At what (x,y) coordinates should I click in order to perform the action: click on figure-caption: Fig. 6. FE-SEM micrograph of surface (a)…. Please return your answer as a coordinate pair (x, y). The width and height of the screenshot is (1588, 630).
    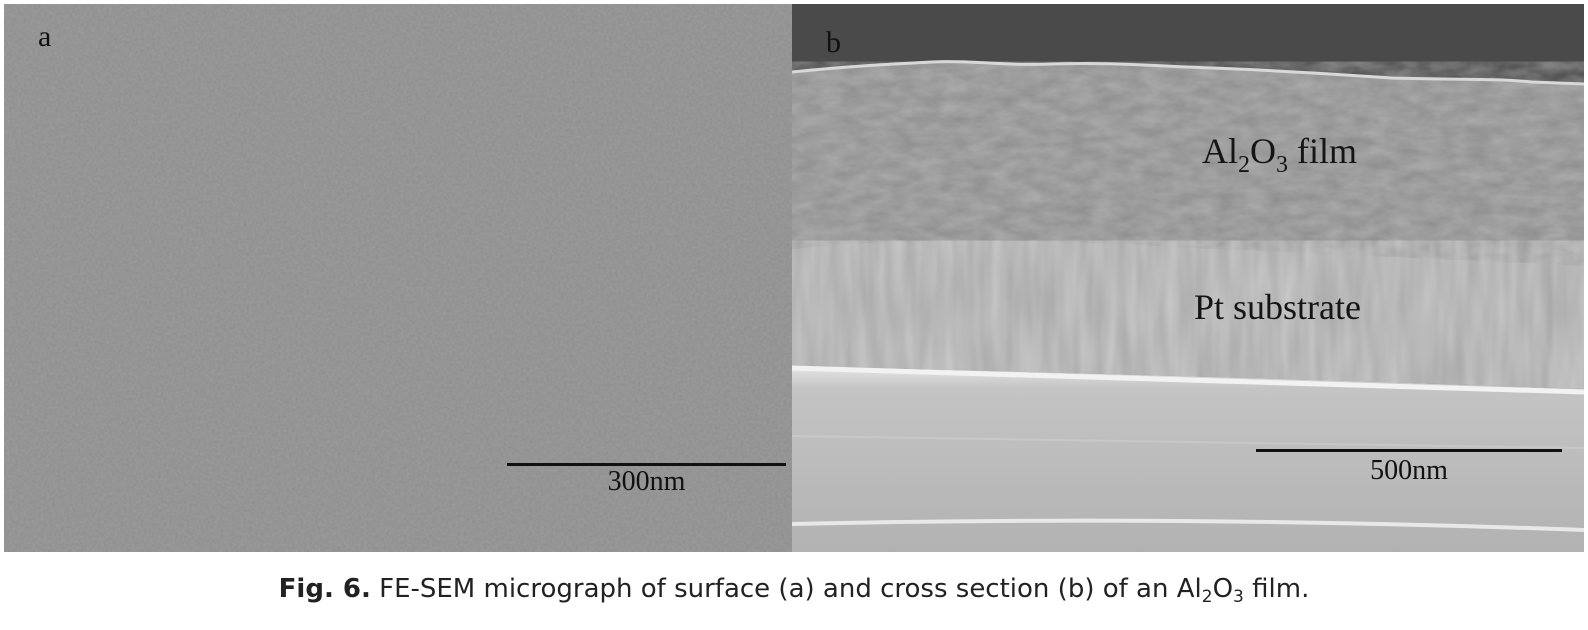
    Looking at the image, I should click on (794, 590).